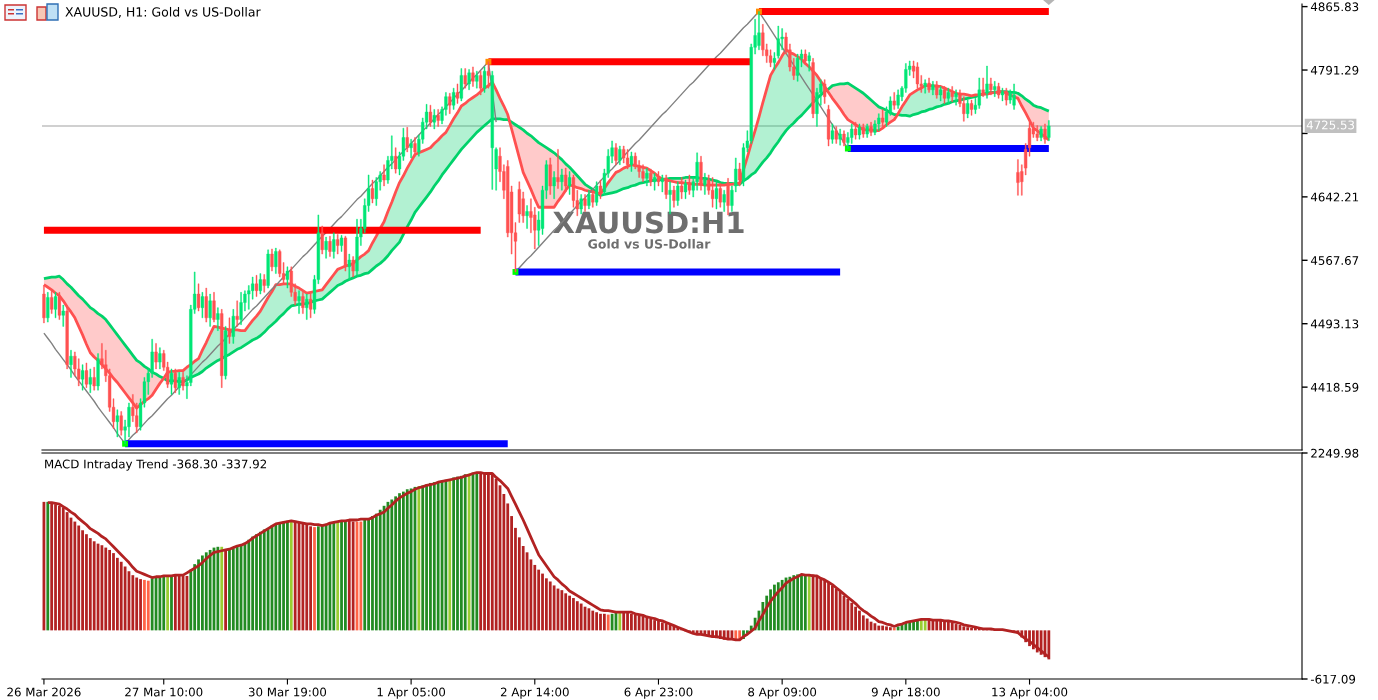  I want to click on x-tick-label: 6 Apr 23:00, so click(658, 693).